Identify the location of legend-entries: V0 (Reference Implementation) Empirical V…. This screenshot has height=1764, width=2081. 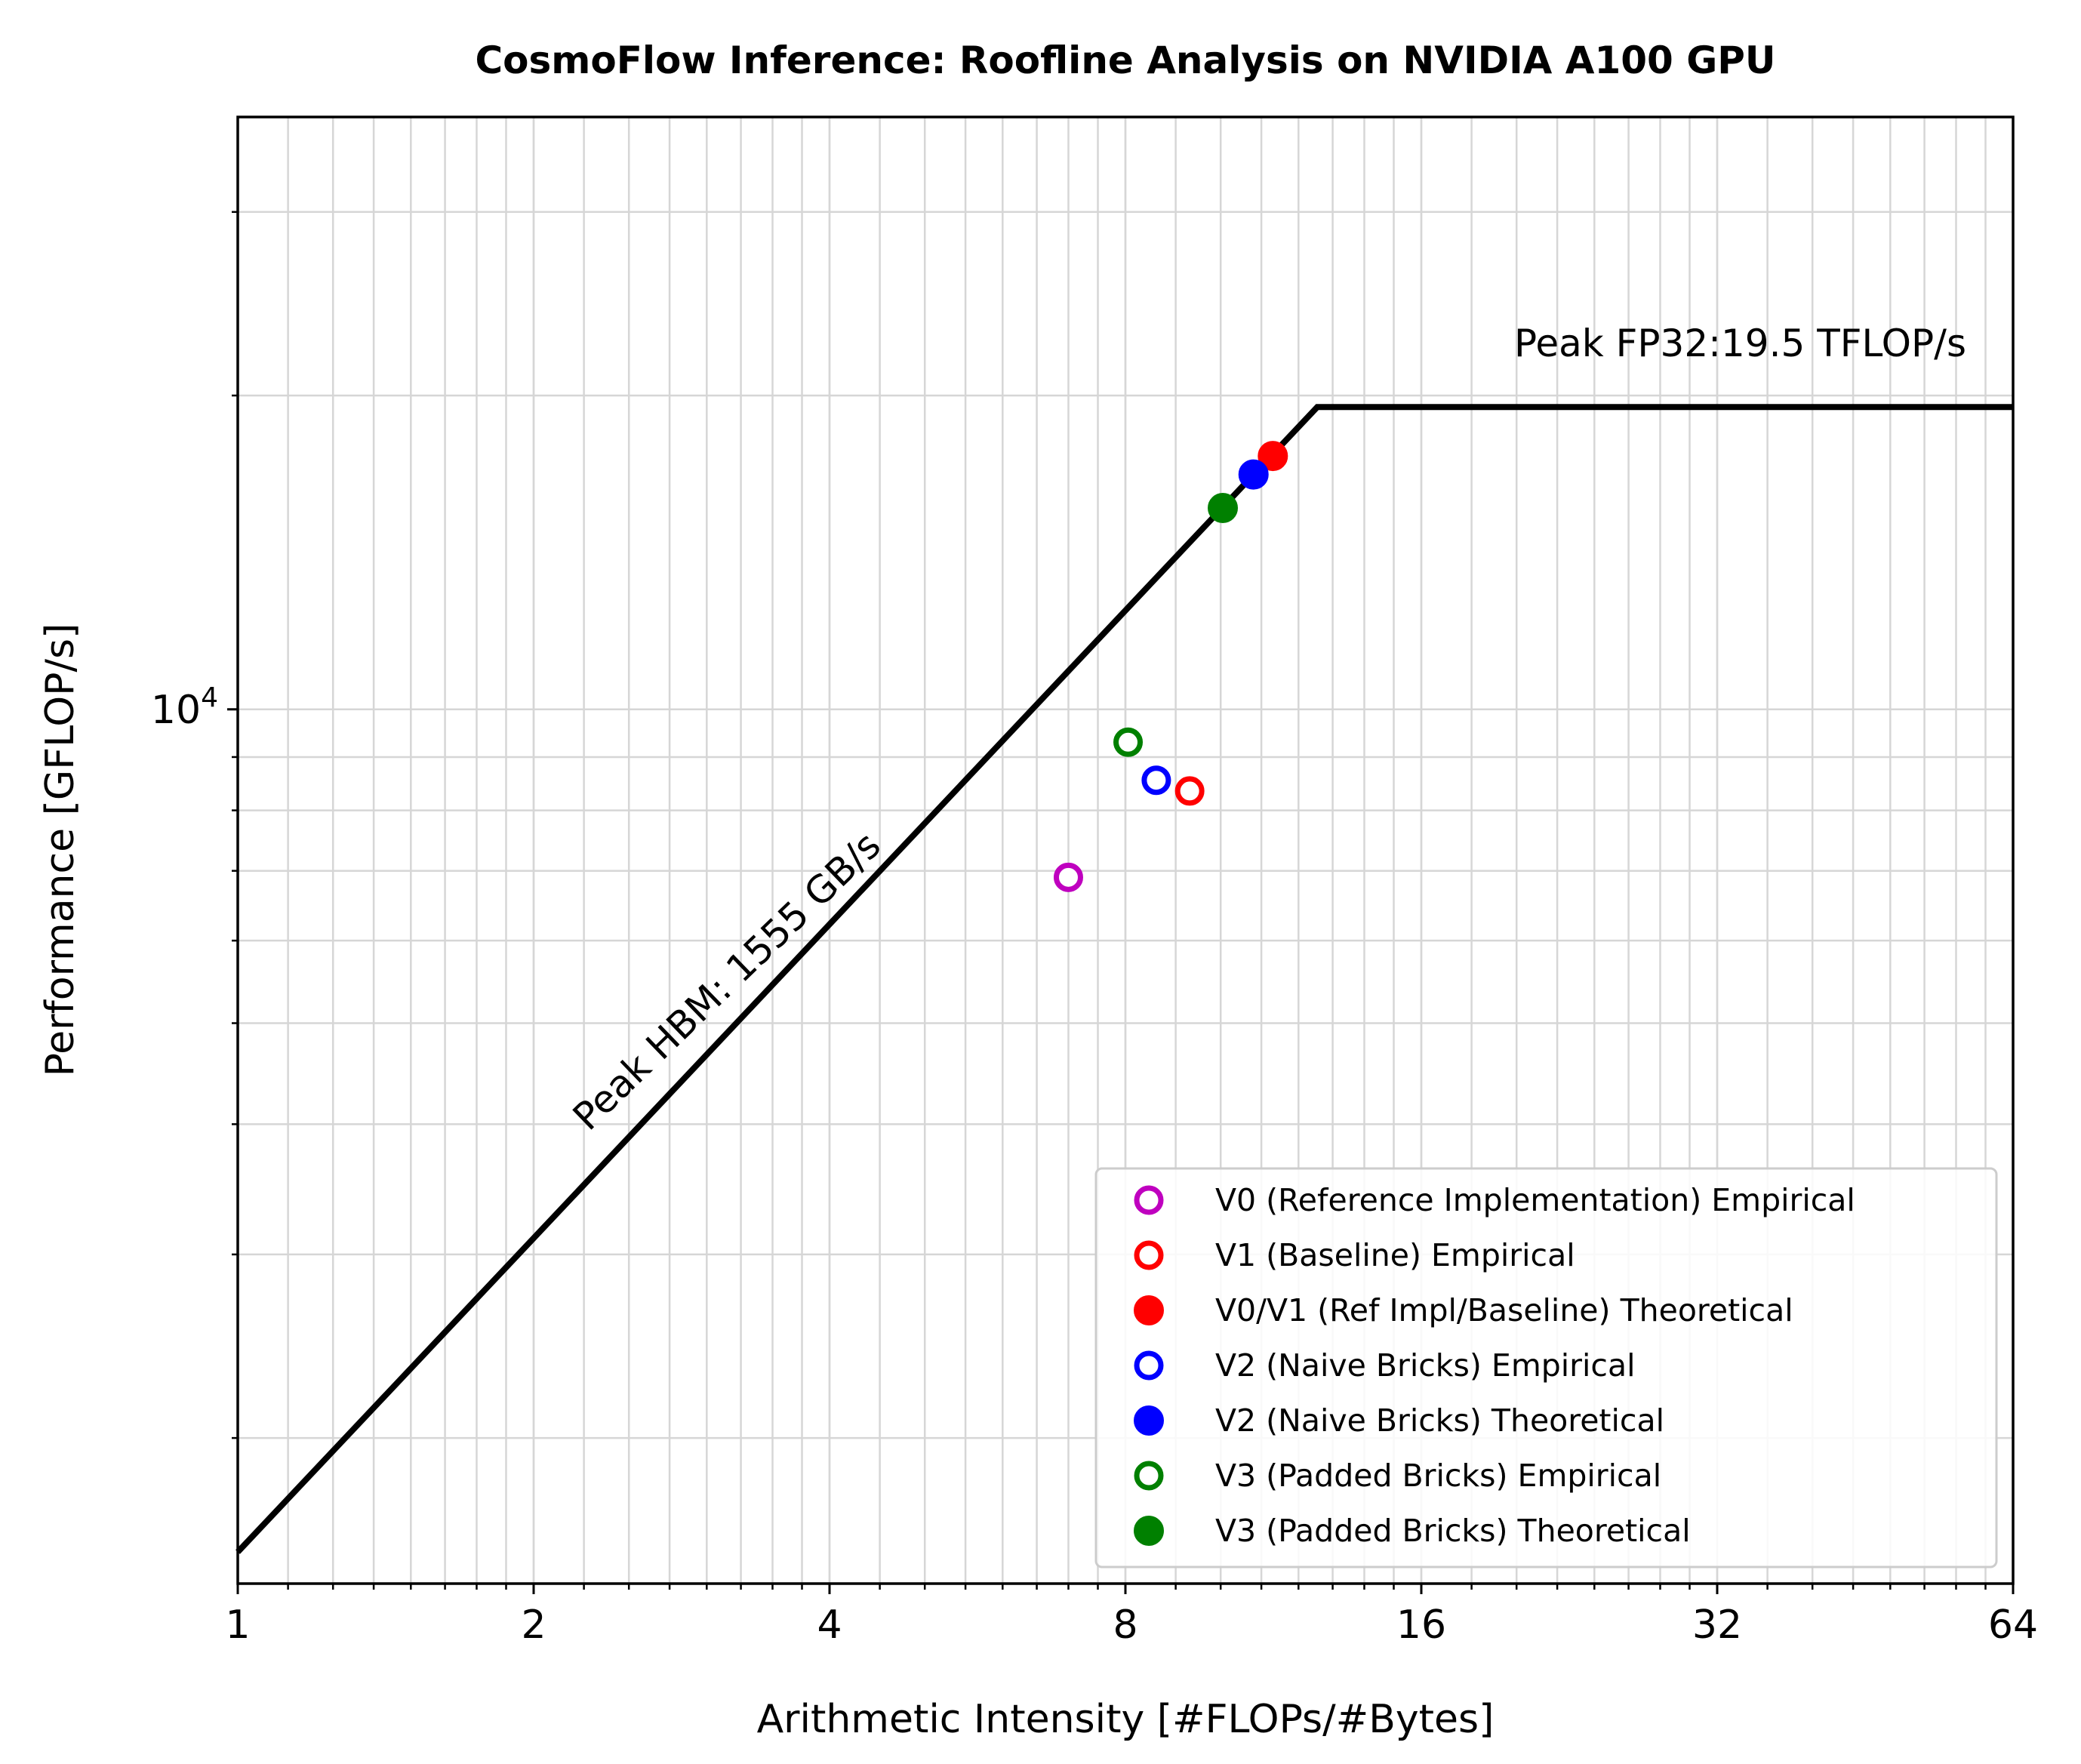
(1494, 1366).